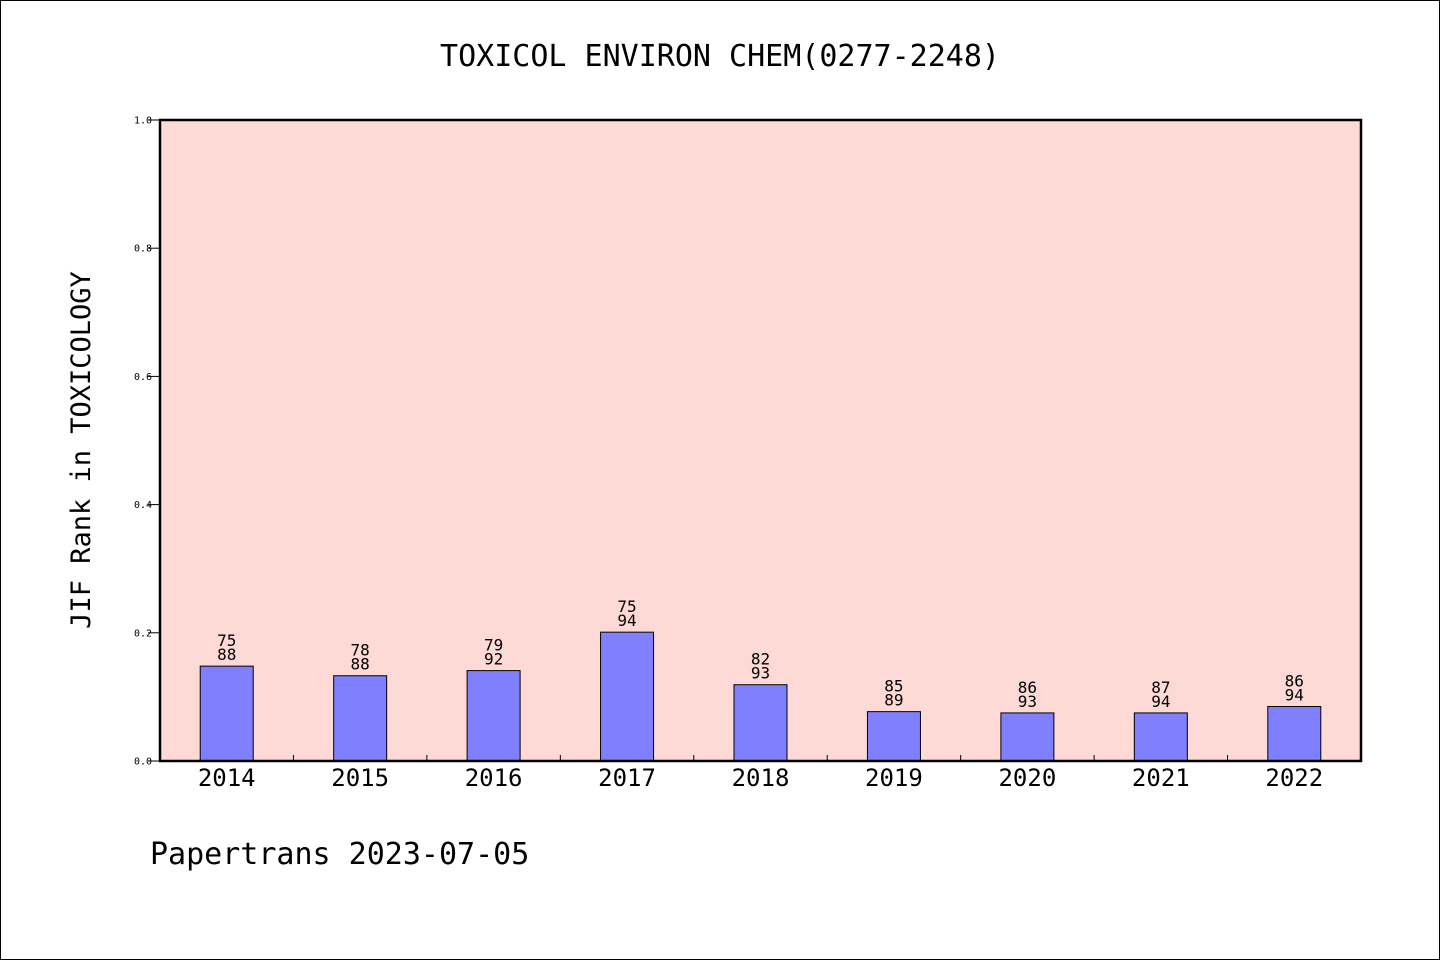  I want to click on data-label-top-2017: 75, so click(626, 606).